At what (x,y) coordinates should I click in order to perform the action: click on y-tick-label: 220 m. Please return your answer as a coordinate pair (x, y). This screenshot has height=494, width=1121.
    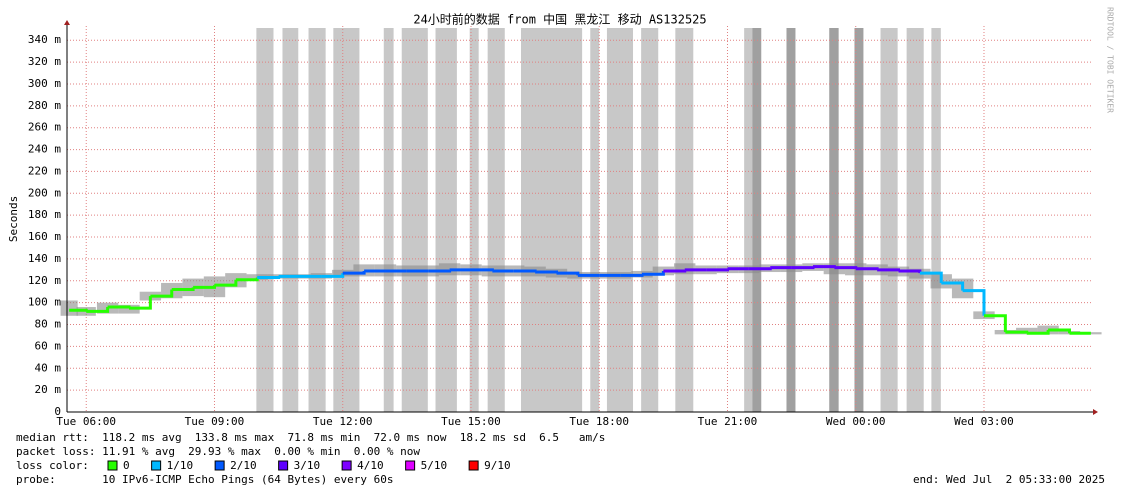
    Looking at the image, I should click on (44, 170).